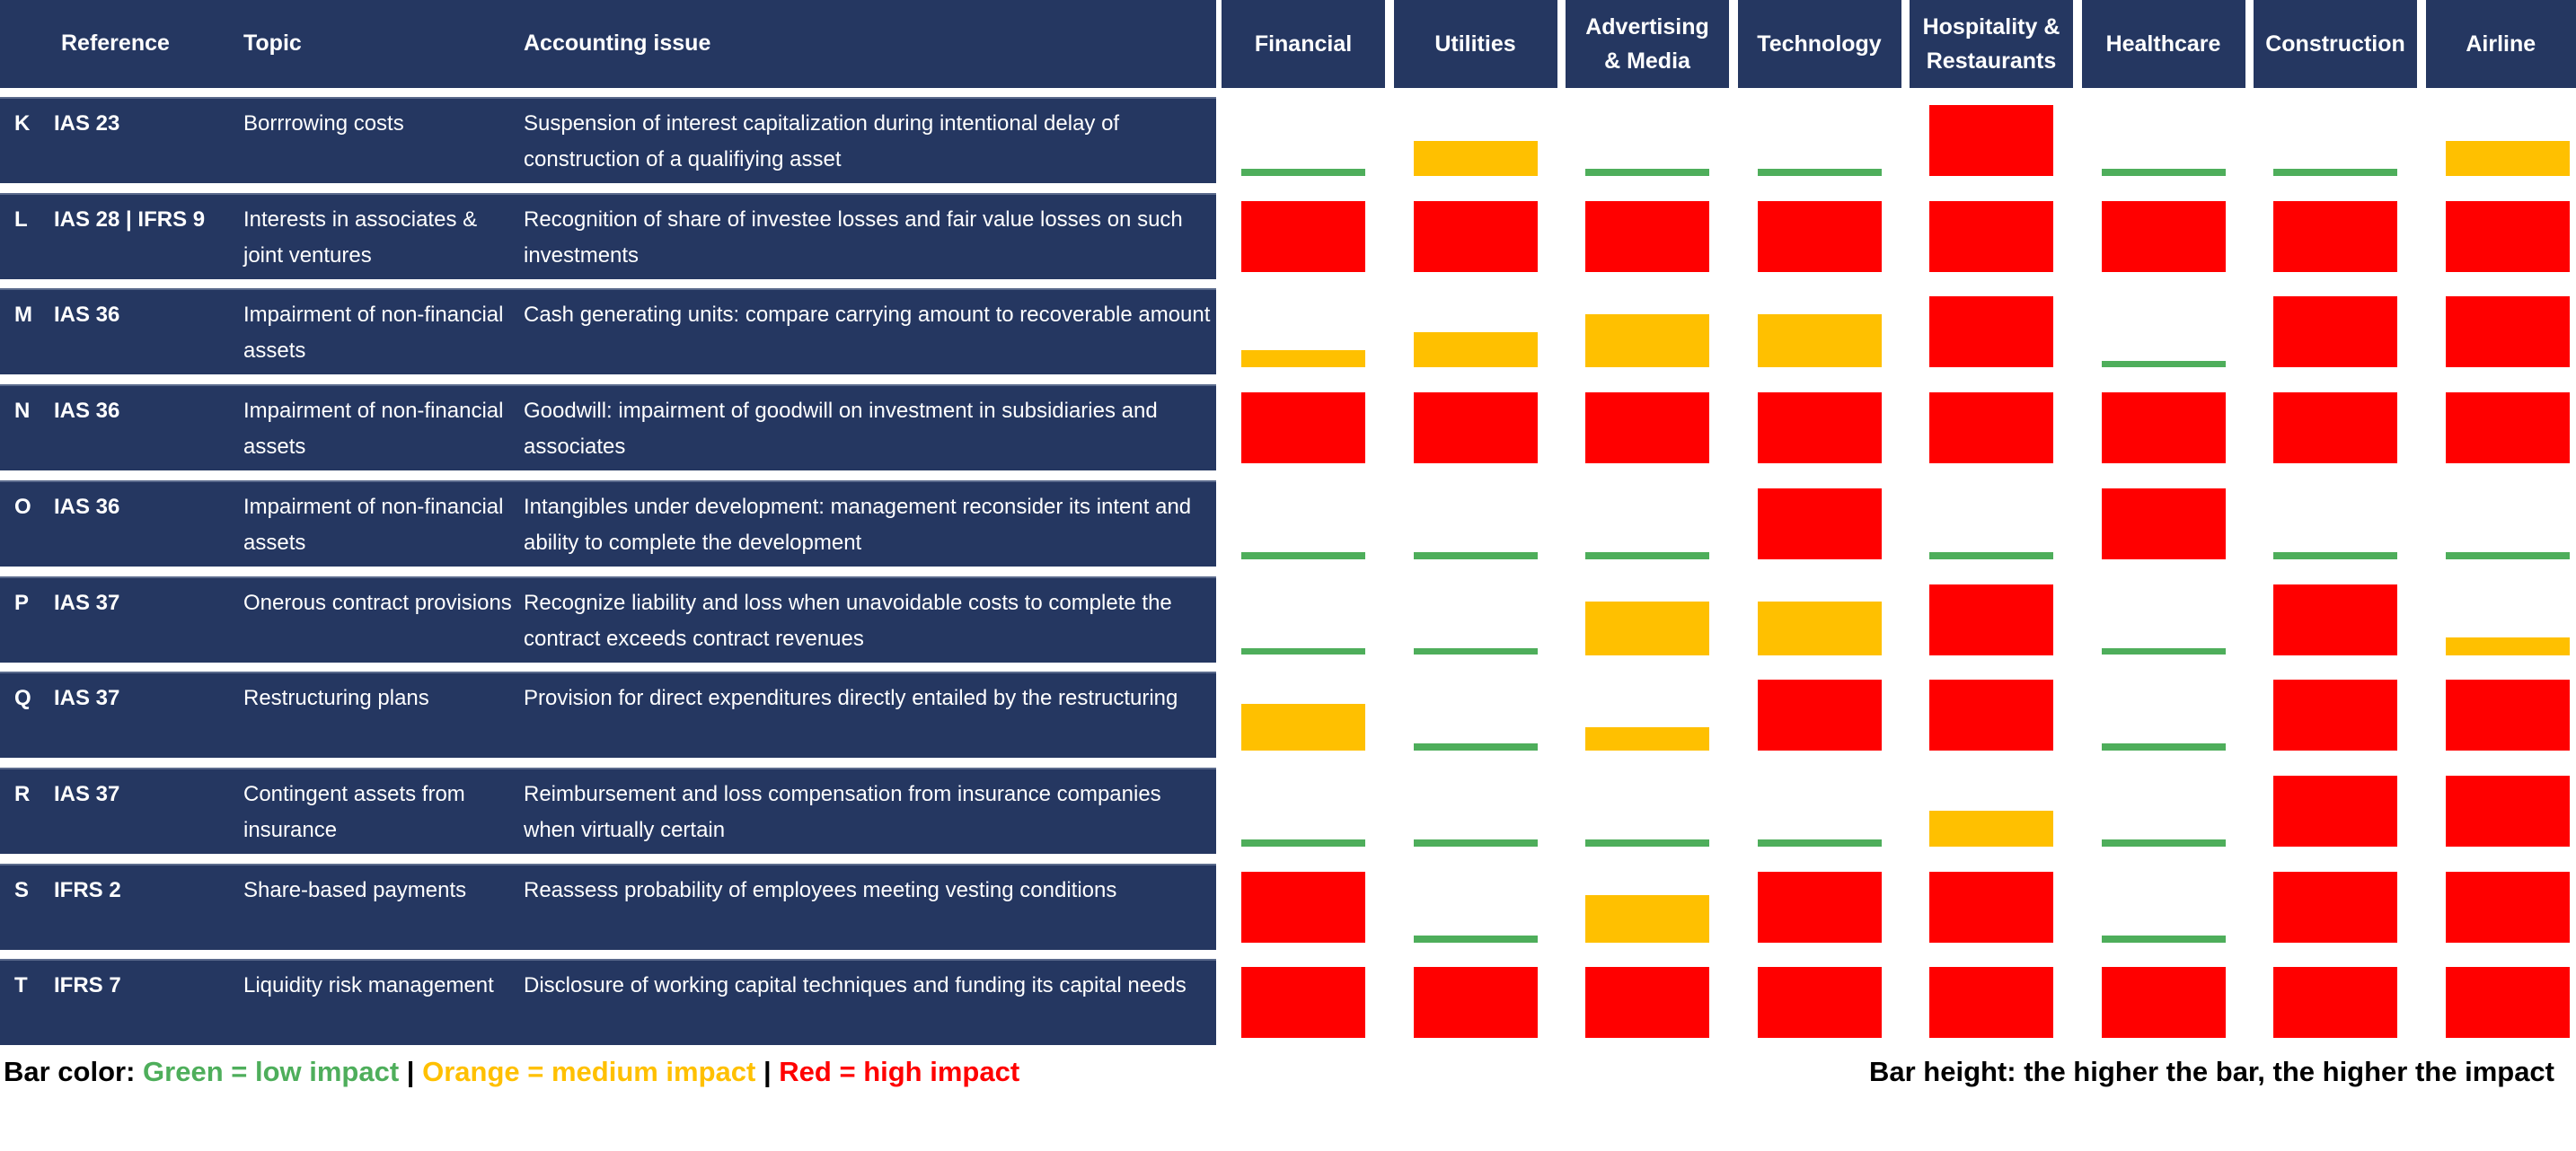 Image resolution: width=2576 pixels, height=1151 pixels. What do you see at coordinates (589, 1072) in the screenshot?
I see `legend-medium: Orange = medium impact` at bounding box center [589, 1072].